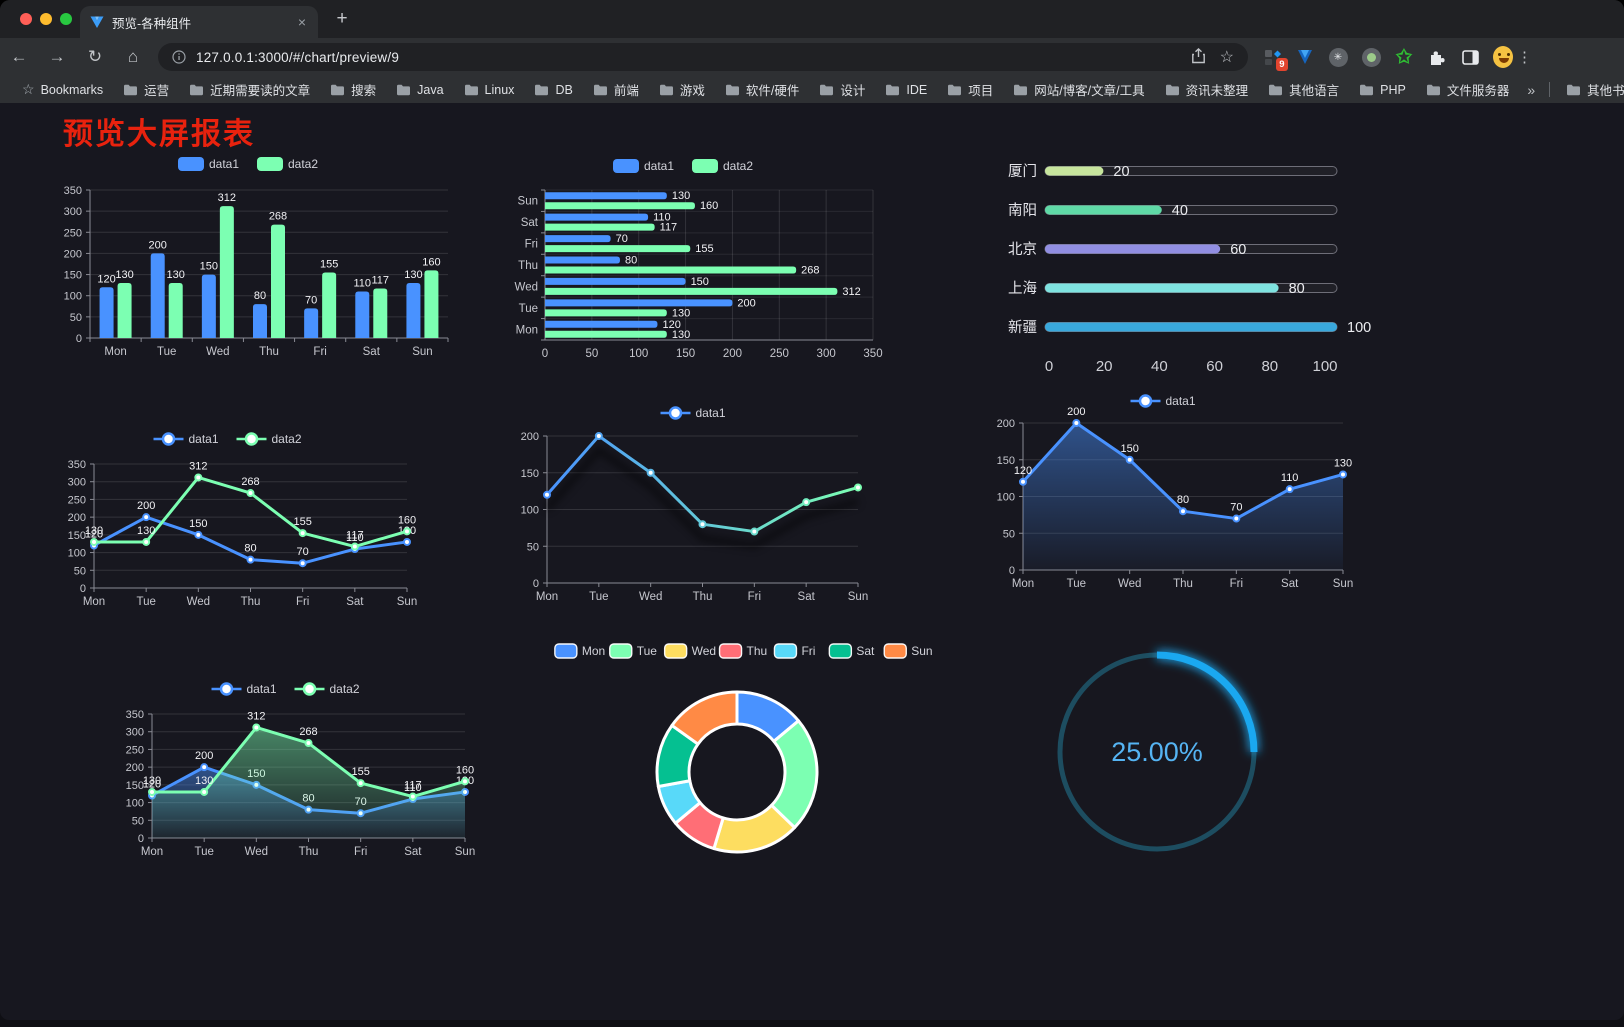 Image resolution: width=1624 pixels, height=1027 pixels. I want to click on site-info-icon, so click(179, 57).